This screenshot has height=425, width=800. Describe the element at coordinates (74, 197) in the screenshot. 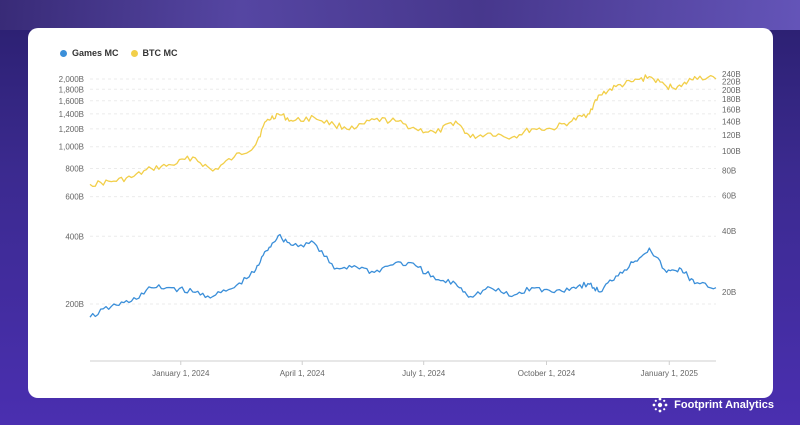

I see `left-axis-tick-label: 600B` at that location.